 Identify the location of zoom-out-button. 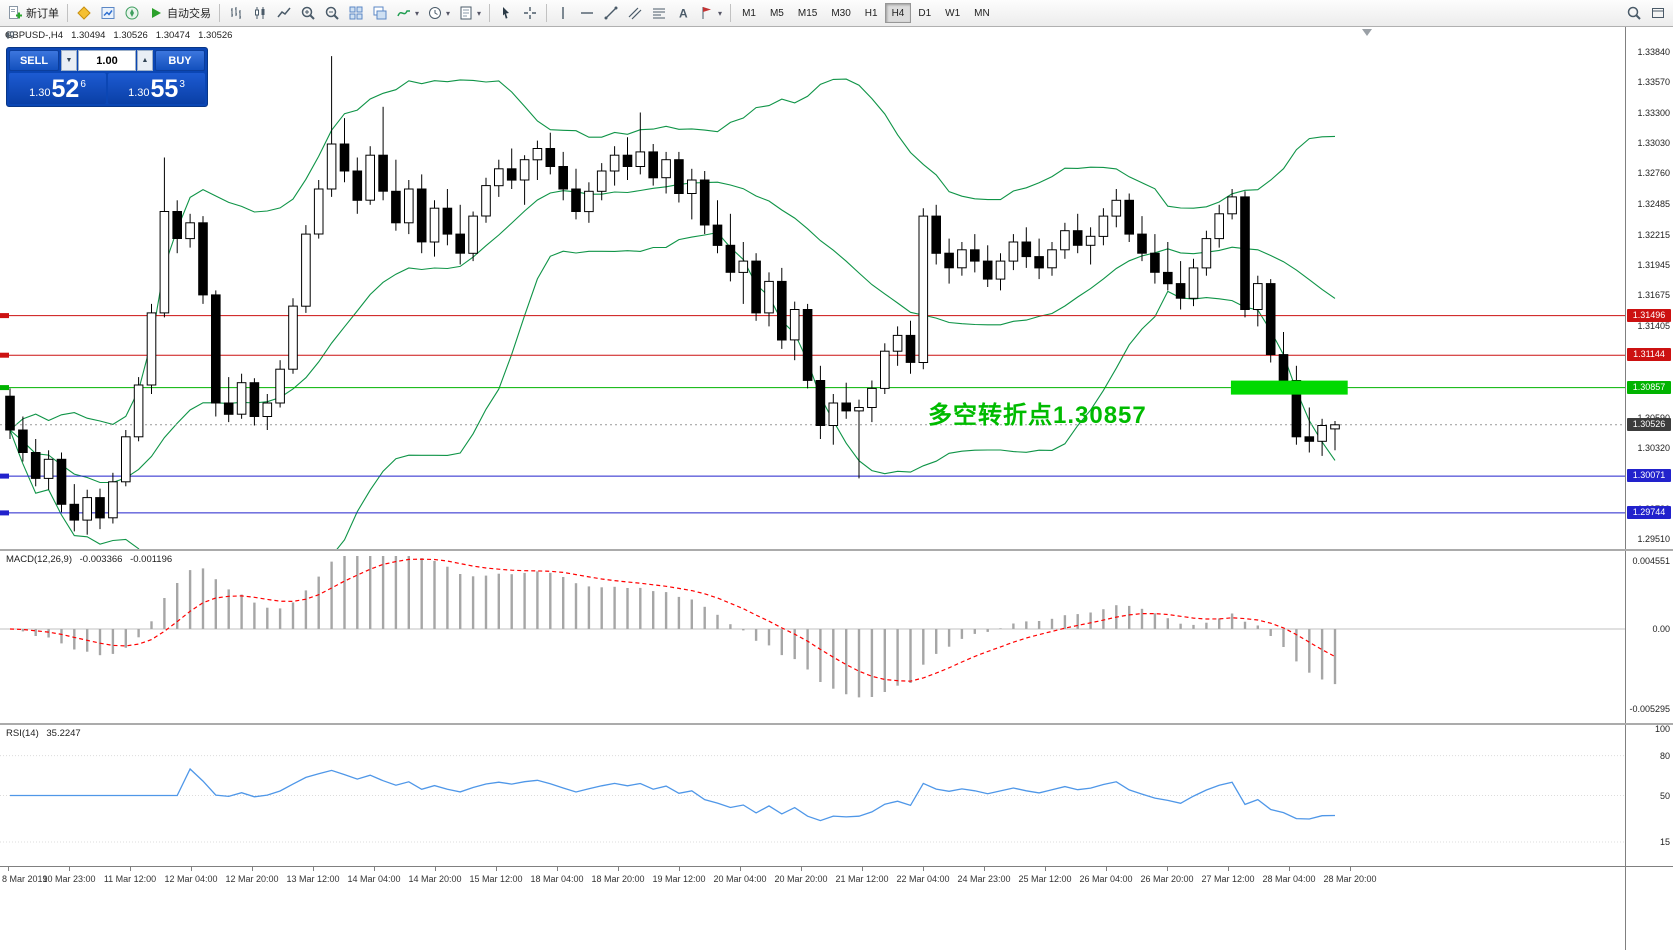
(332, 13).